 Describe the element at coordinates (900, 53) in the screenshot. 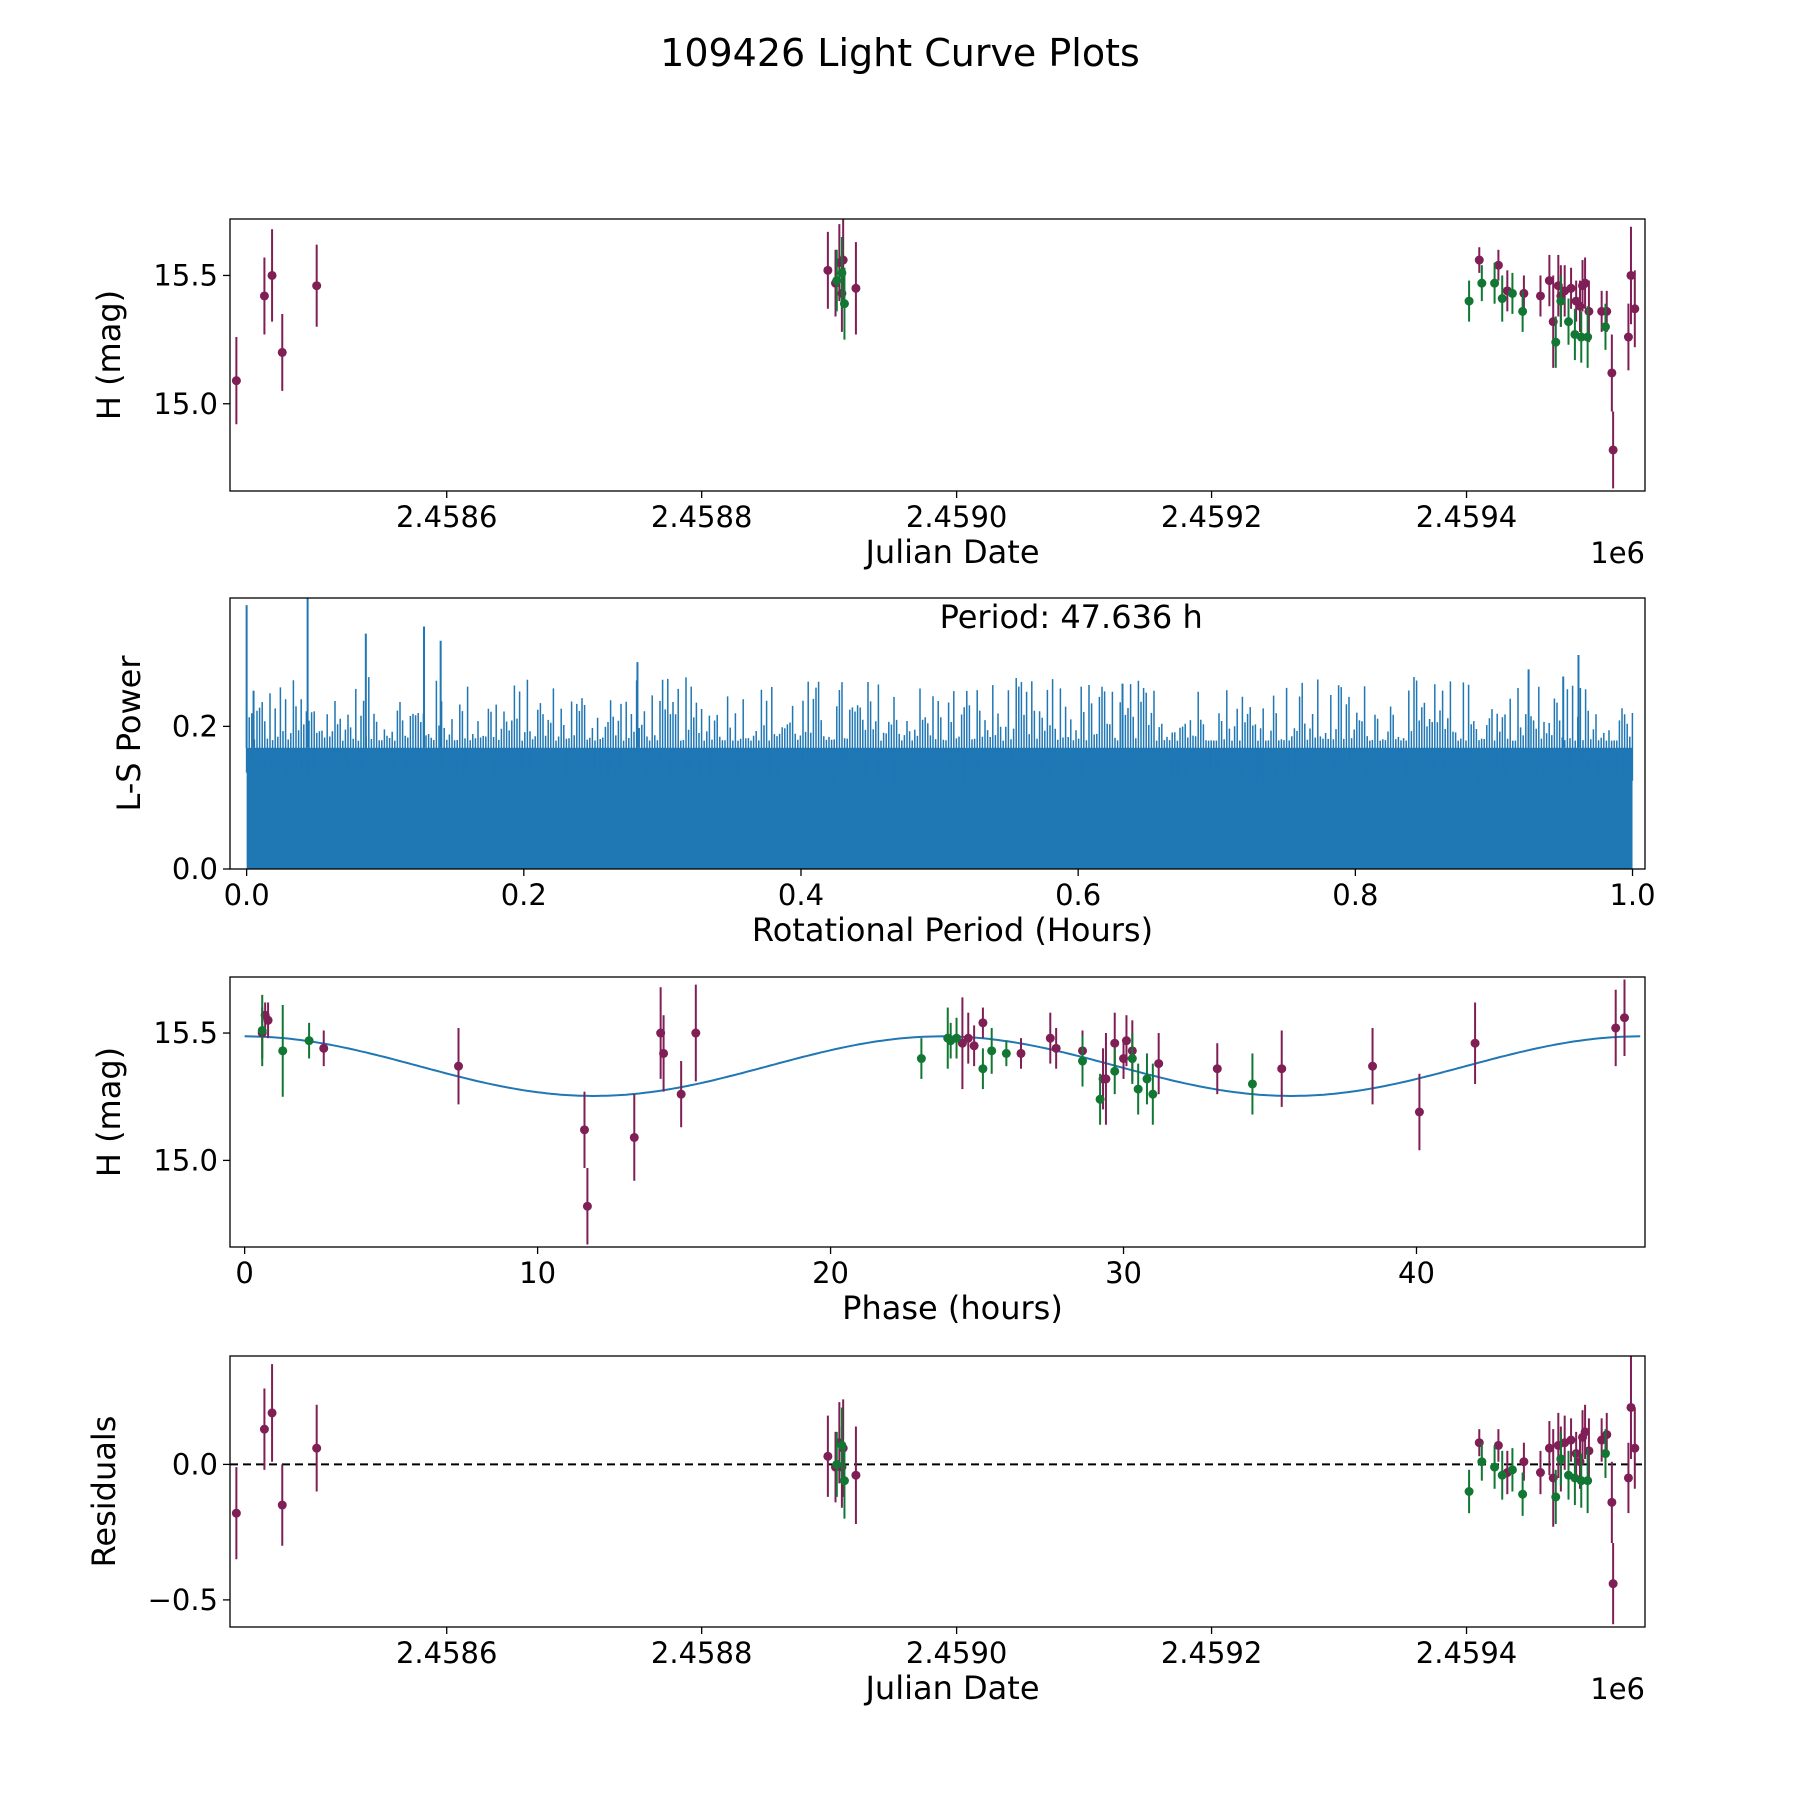

I see `figure-title: 109426 Light Curve Plots` at that location.